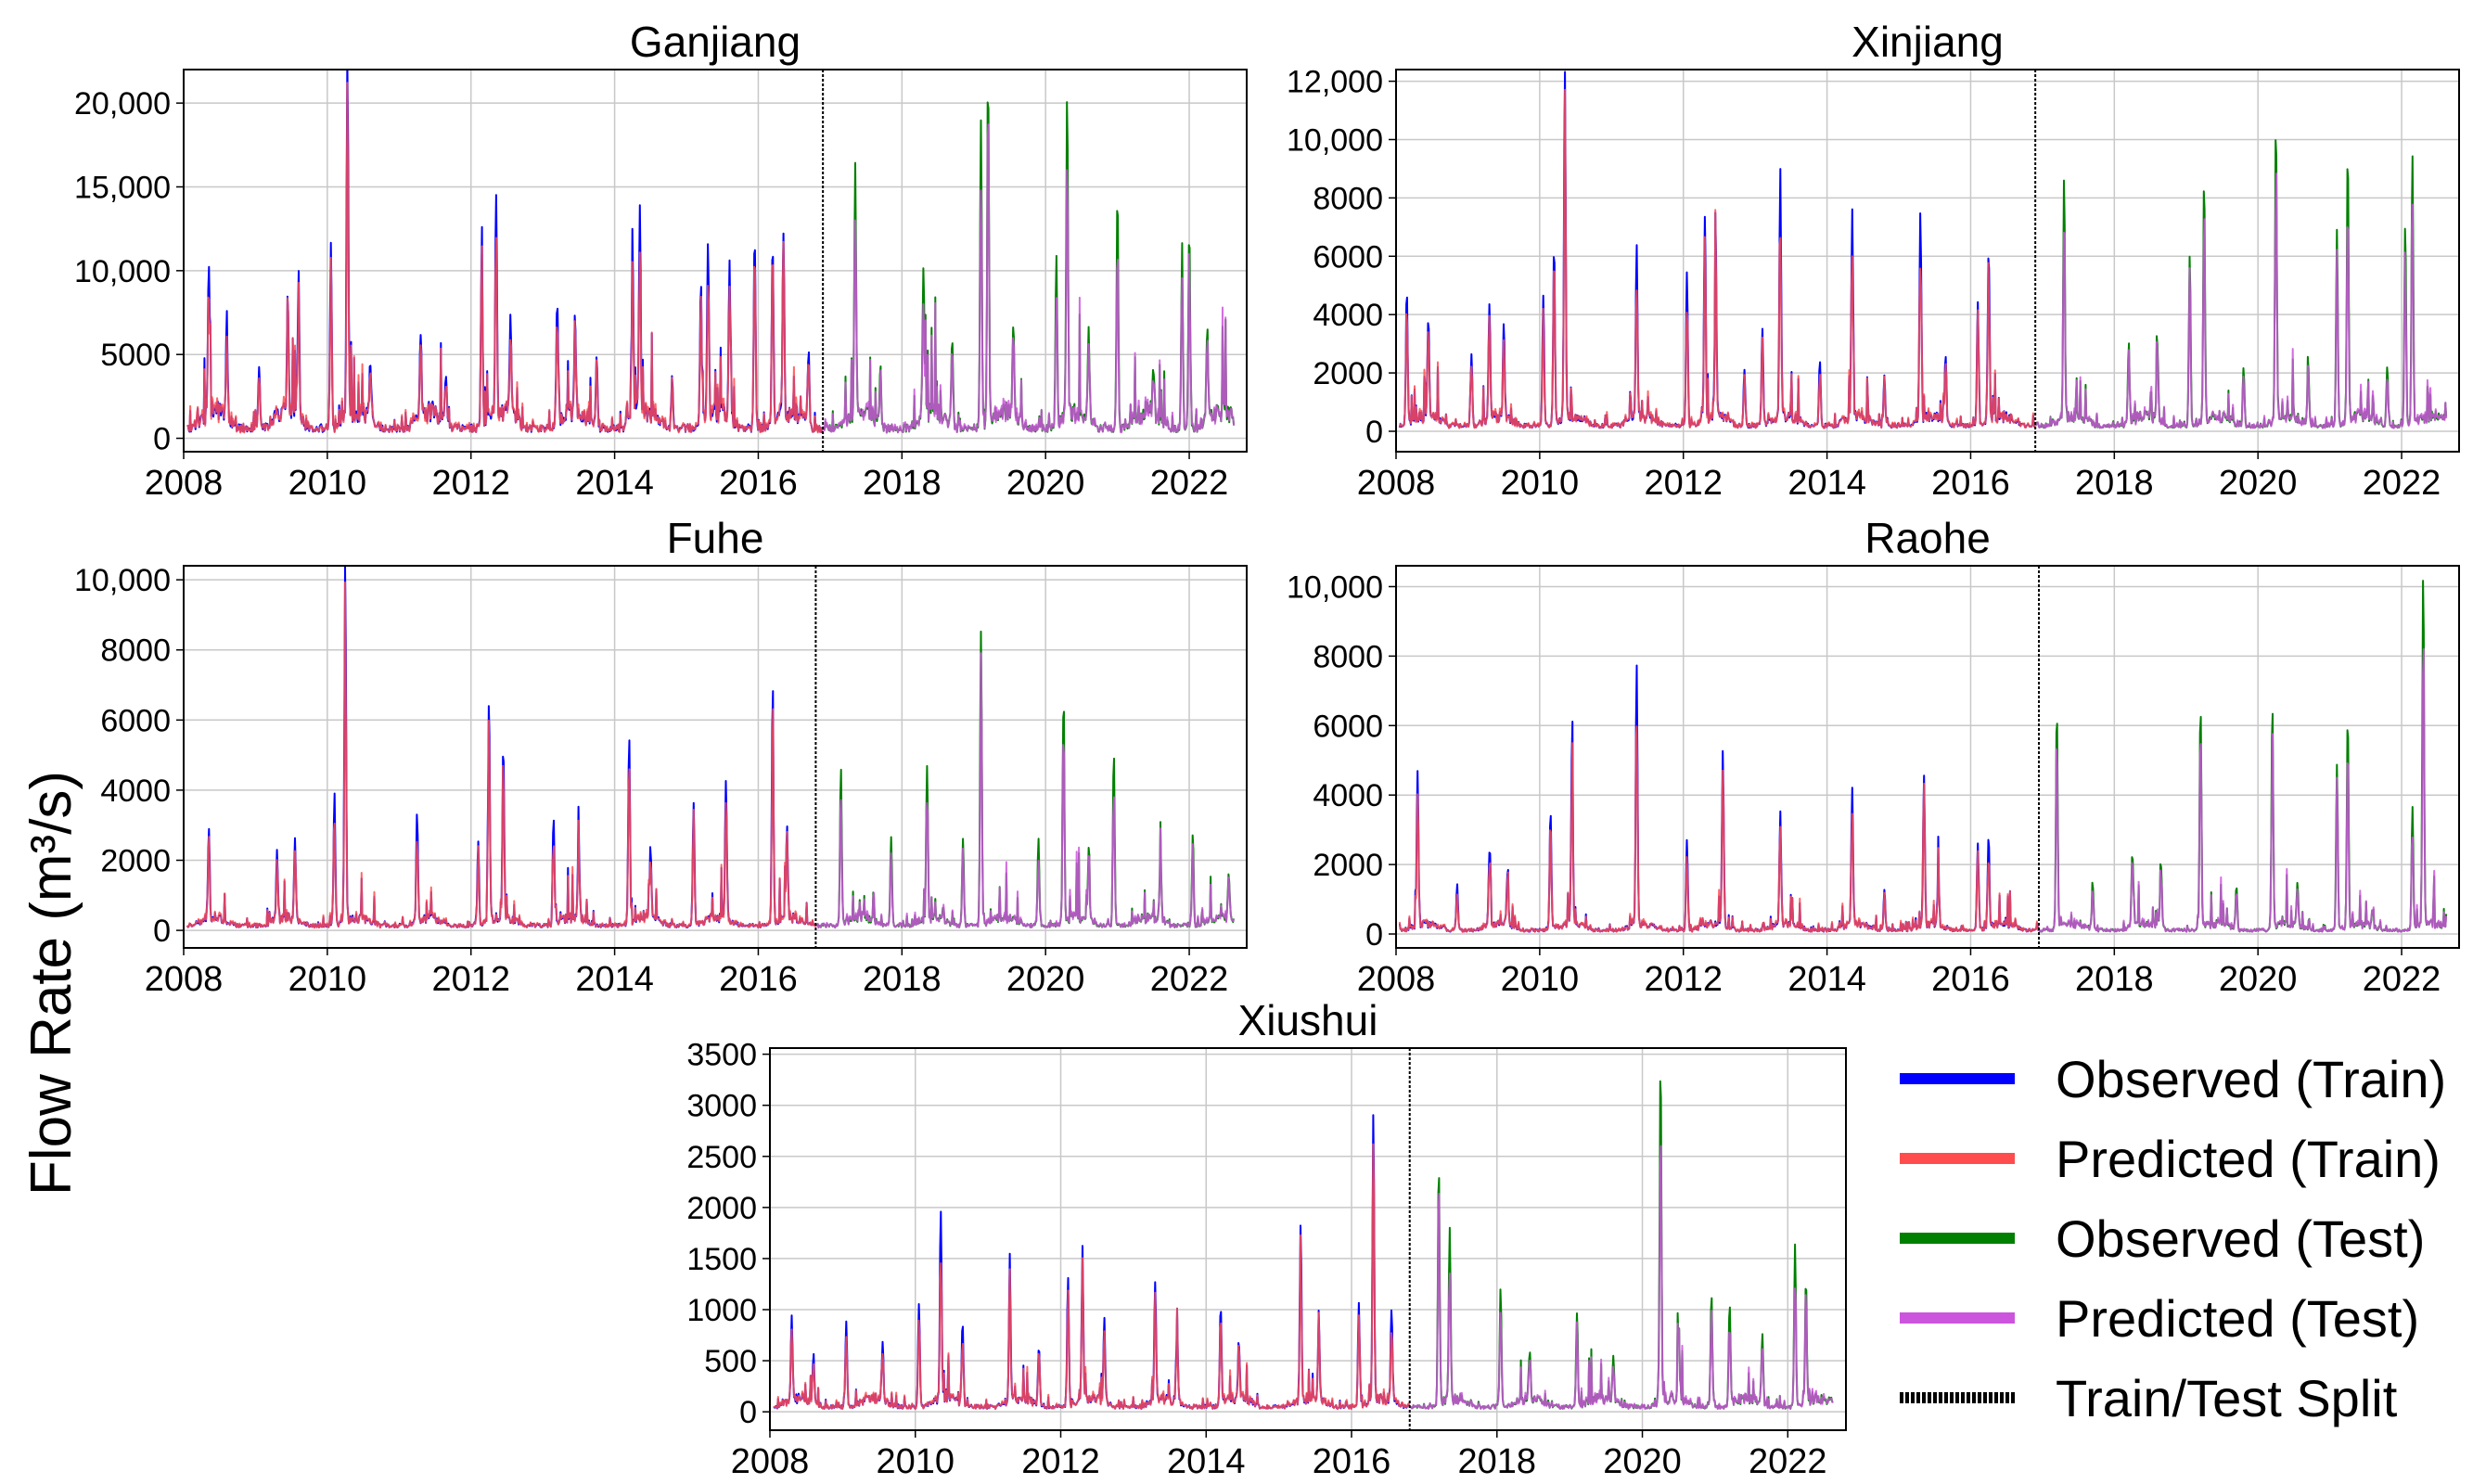 The image size is (2473, 1484). What do you see at coordinates (2227, 1397) in the screenshot?
I see `legend-label: Train/Test Split` at bounding box center [2227, 1397].